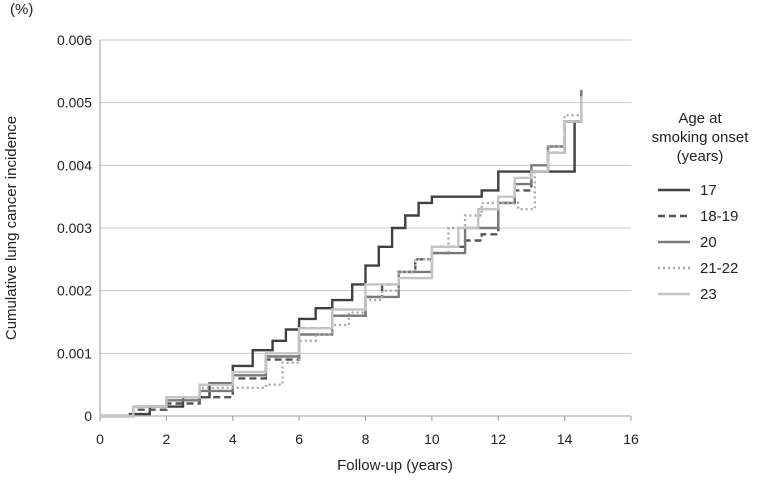 This screenshot has width=765, height=480. I want to click on y-tick-label: 0.003, so click(74, 228).